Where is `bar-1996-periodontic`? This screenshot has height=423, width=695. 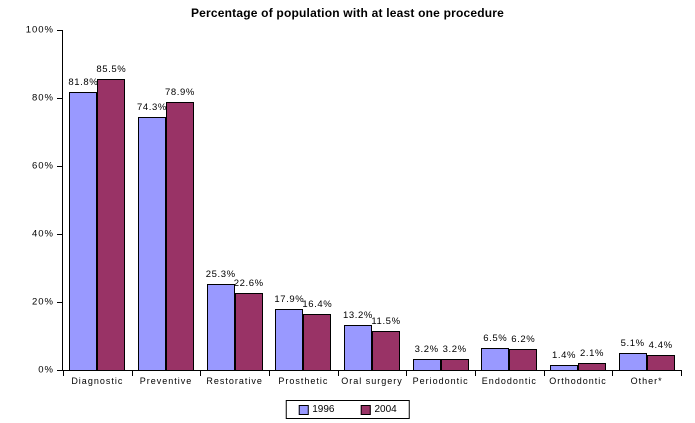
bar-1996-periodontic is located at coordinates (426, 364).